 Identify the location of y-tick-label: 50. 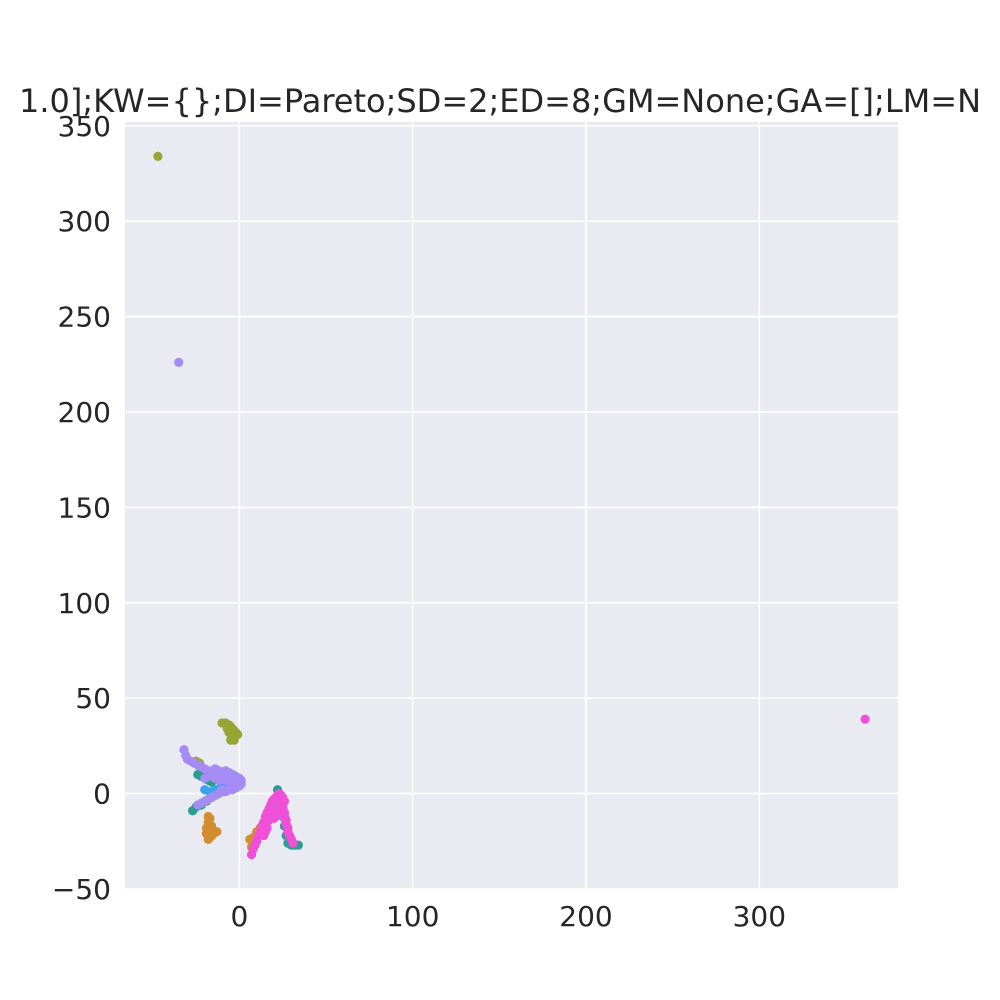
(93, 698).